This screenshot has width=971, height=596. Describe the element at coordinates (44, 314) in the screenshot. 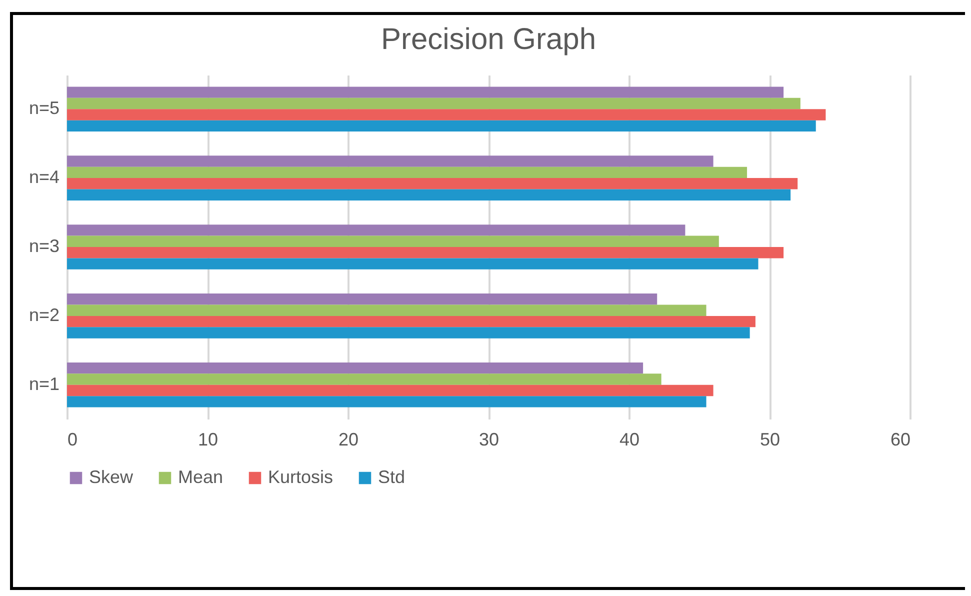

I see `y-tick-label: n=2` at that location.